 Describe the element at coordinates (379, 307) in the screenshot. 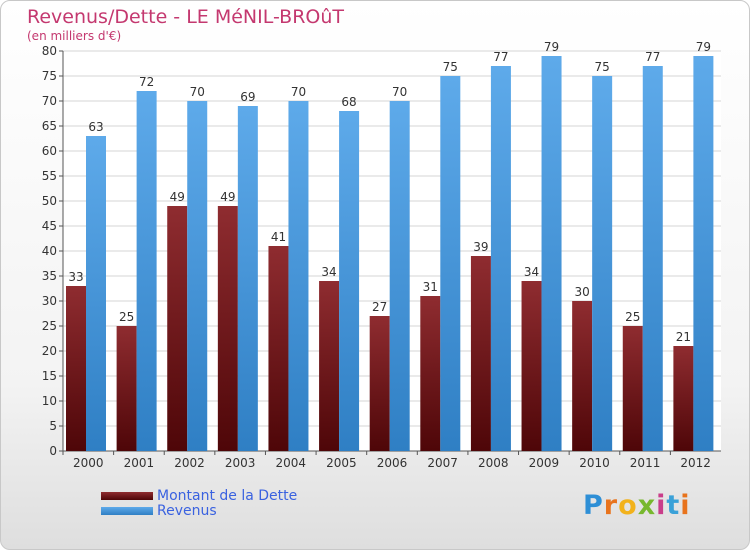

I see `data-label: 27` at that location.